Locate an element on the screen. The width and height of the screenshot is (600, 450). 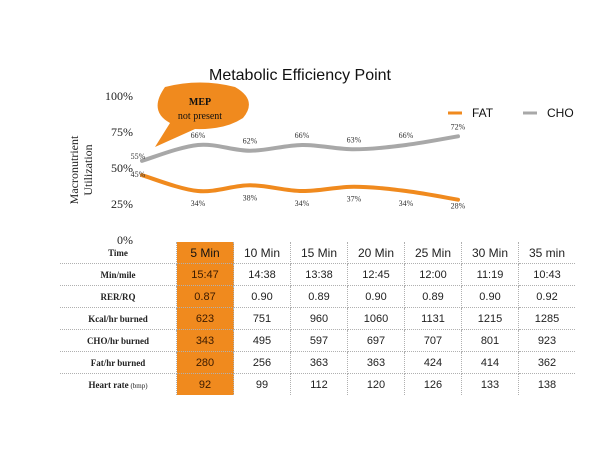
data-label-cho: 72% is located at coordinates (458, 126).